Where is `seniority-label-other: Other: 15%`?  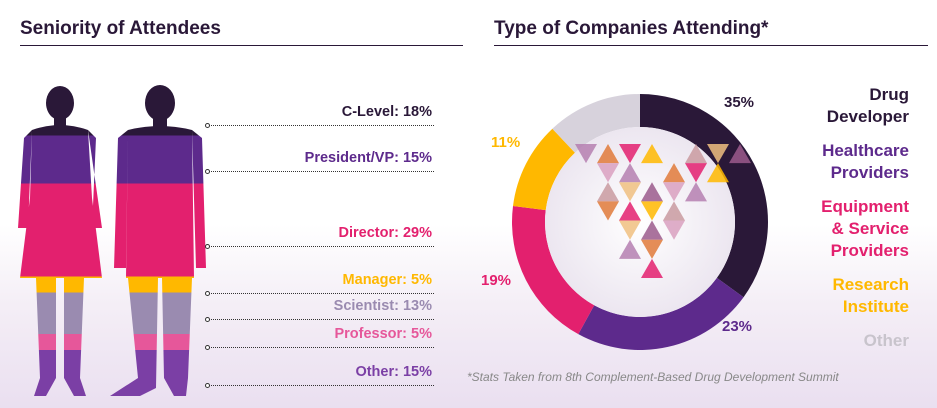
seniority-label-other: Other: 15% is located at coordinates (393, 372).